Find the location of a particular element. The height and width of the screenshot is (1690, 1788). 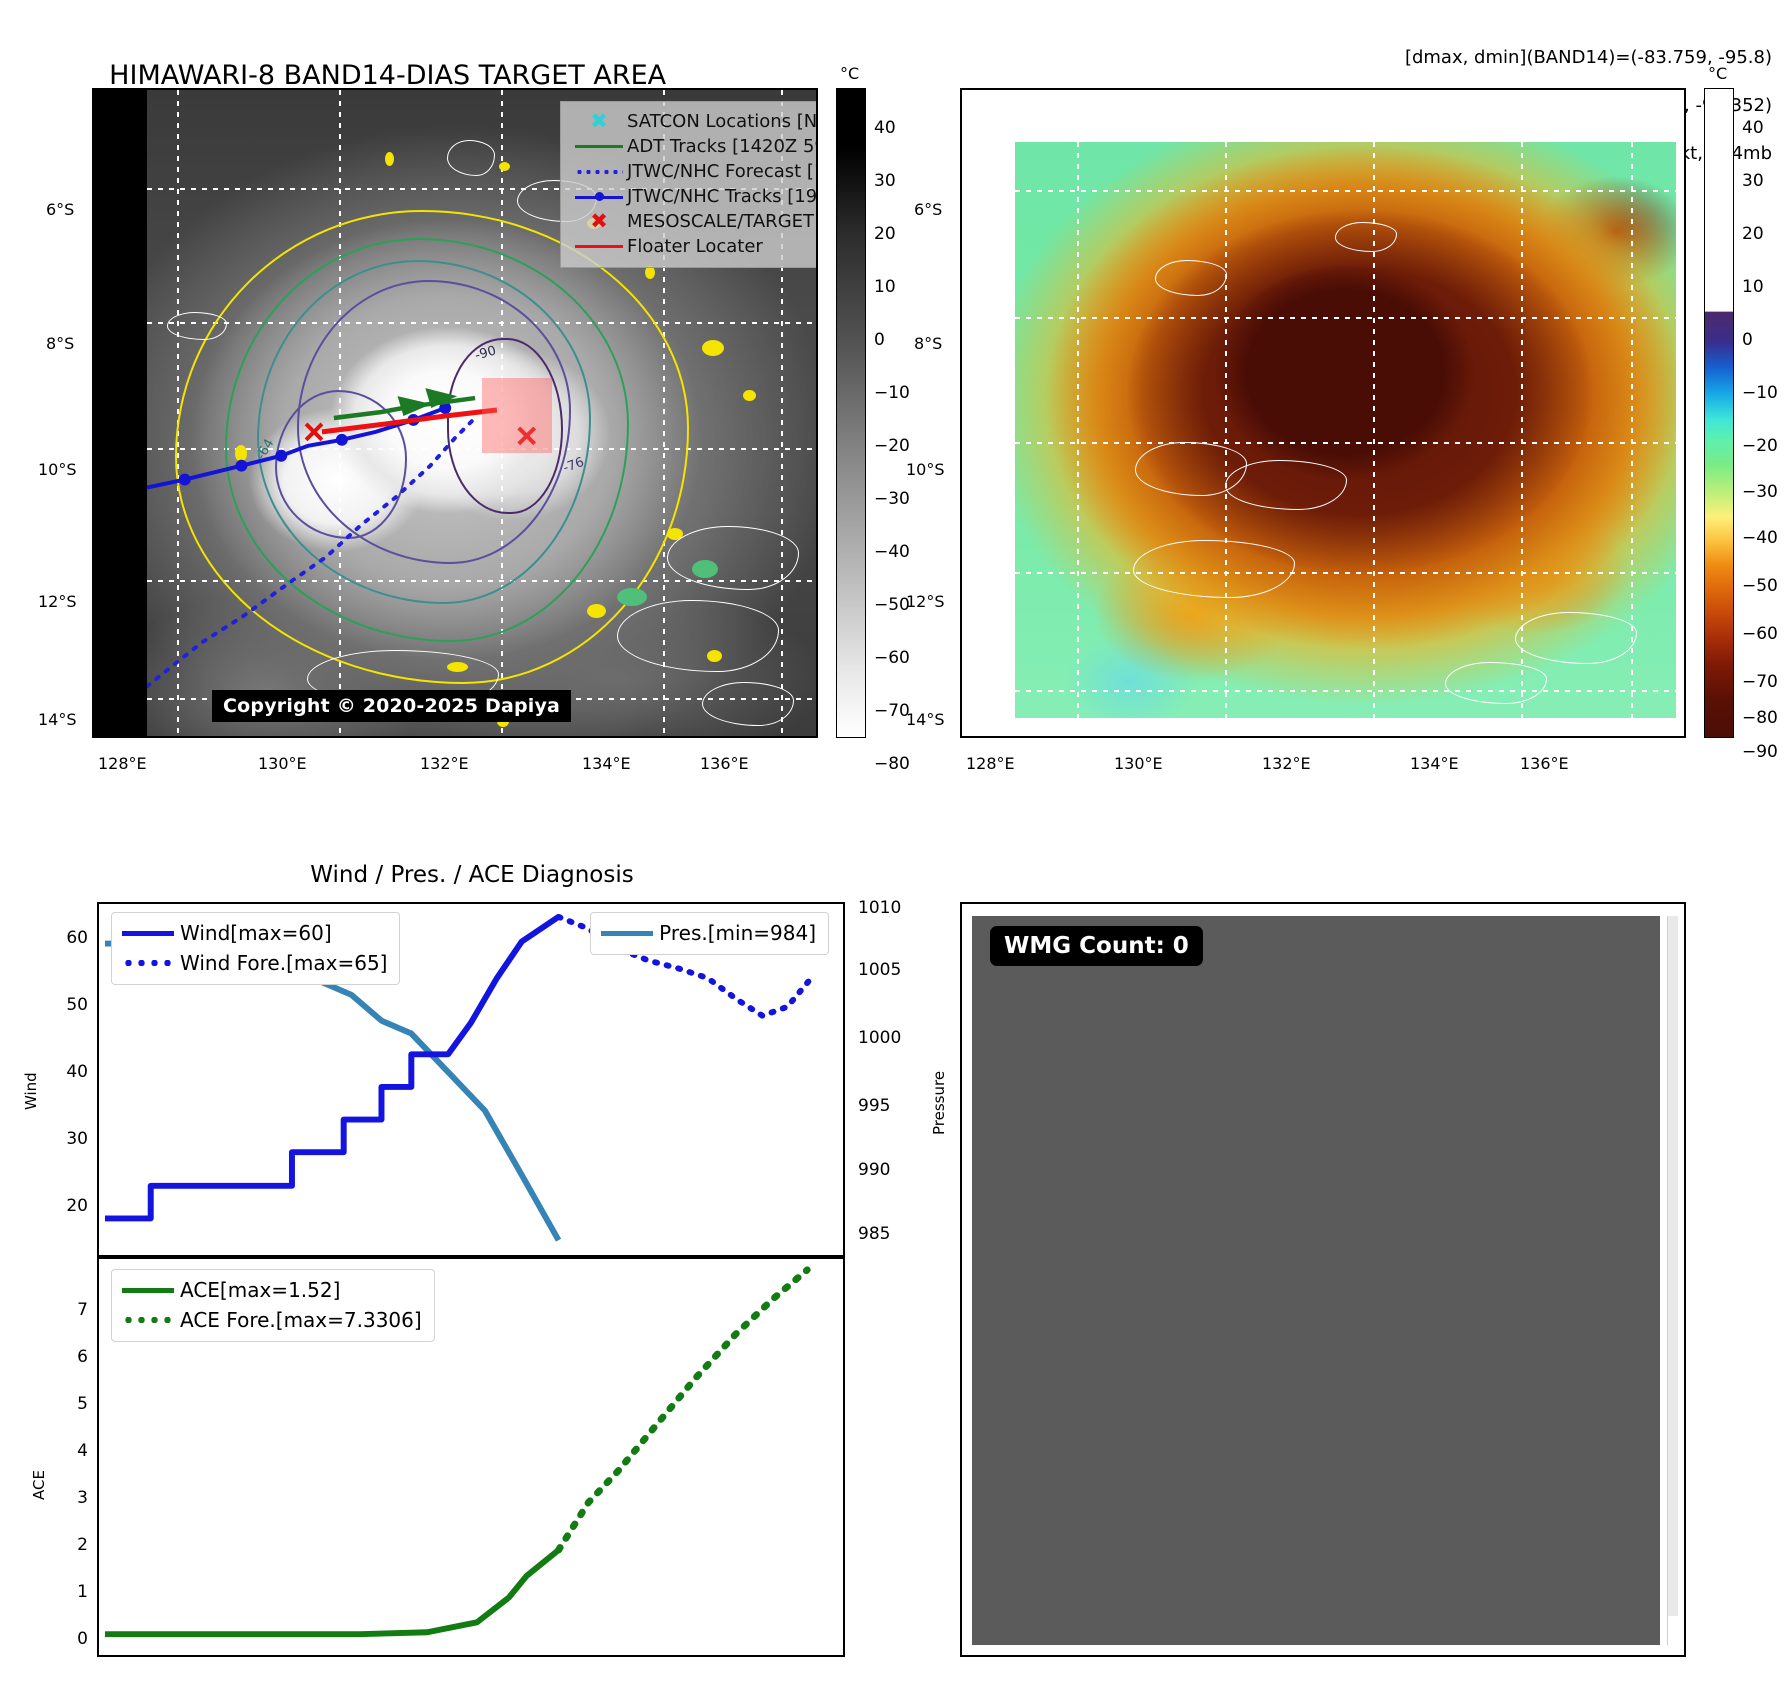

awv-colorbar is located at coordinates (1719, 413).